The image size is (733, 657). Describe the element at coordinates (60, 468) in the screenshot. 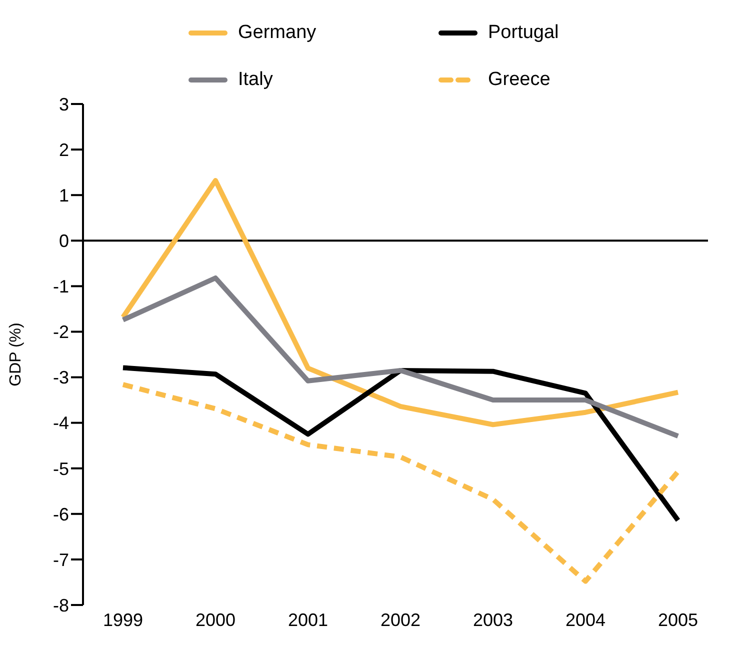

I see `y-tick-label: -5` at that location.